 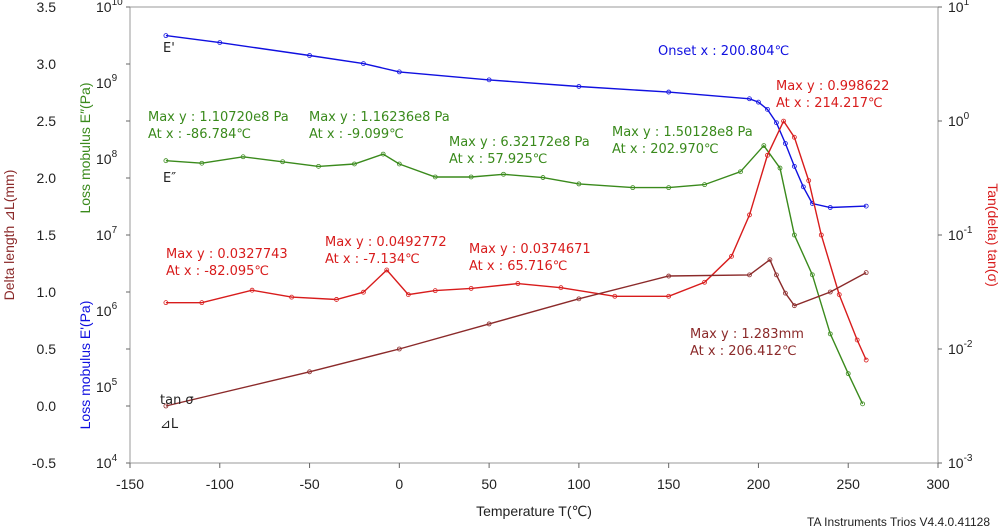 What do you see at coordinates (829, 103) in the screenshot?
I see `annotation-text: At x : 214.217℃` at bounding box center [829, 103].